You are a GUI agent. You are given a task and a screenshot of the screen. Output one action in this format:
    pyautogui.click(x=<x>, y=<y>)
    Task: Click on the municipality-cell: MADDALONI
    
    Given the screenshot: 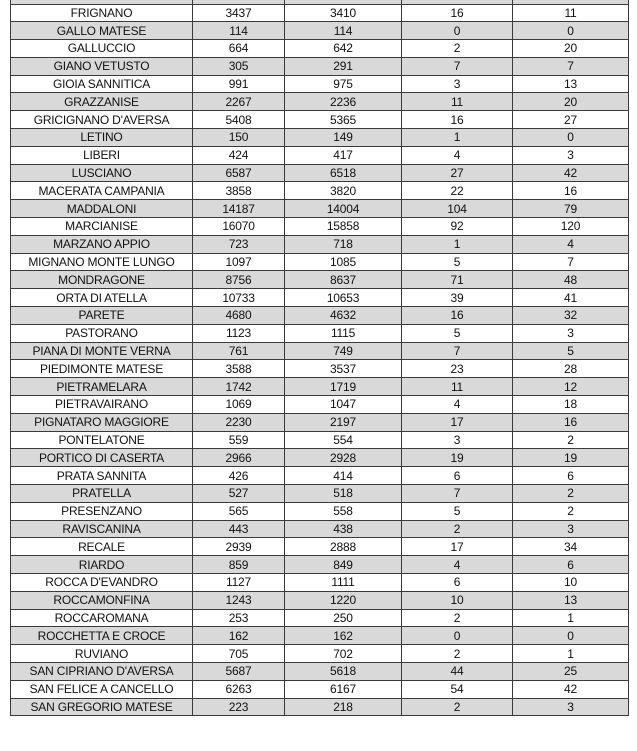 What is the action you would take?
    pyautogui.click(x=101, y=209)
    